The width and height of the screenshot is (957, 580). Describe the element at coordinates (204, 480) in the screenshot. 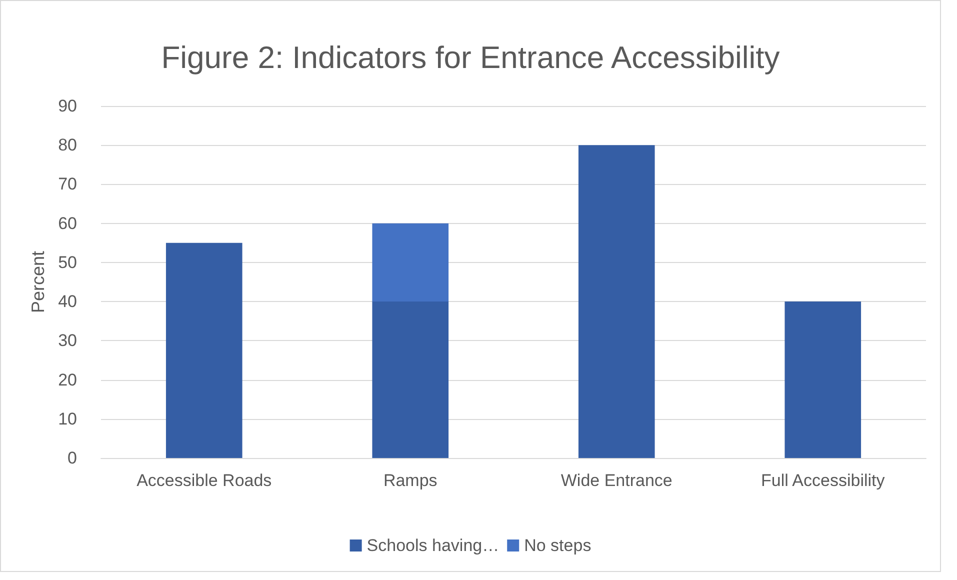

I see `x-tick-label: Accessible Roads` at that location.